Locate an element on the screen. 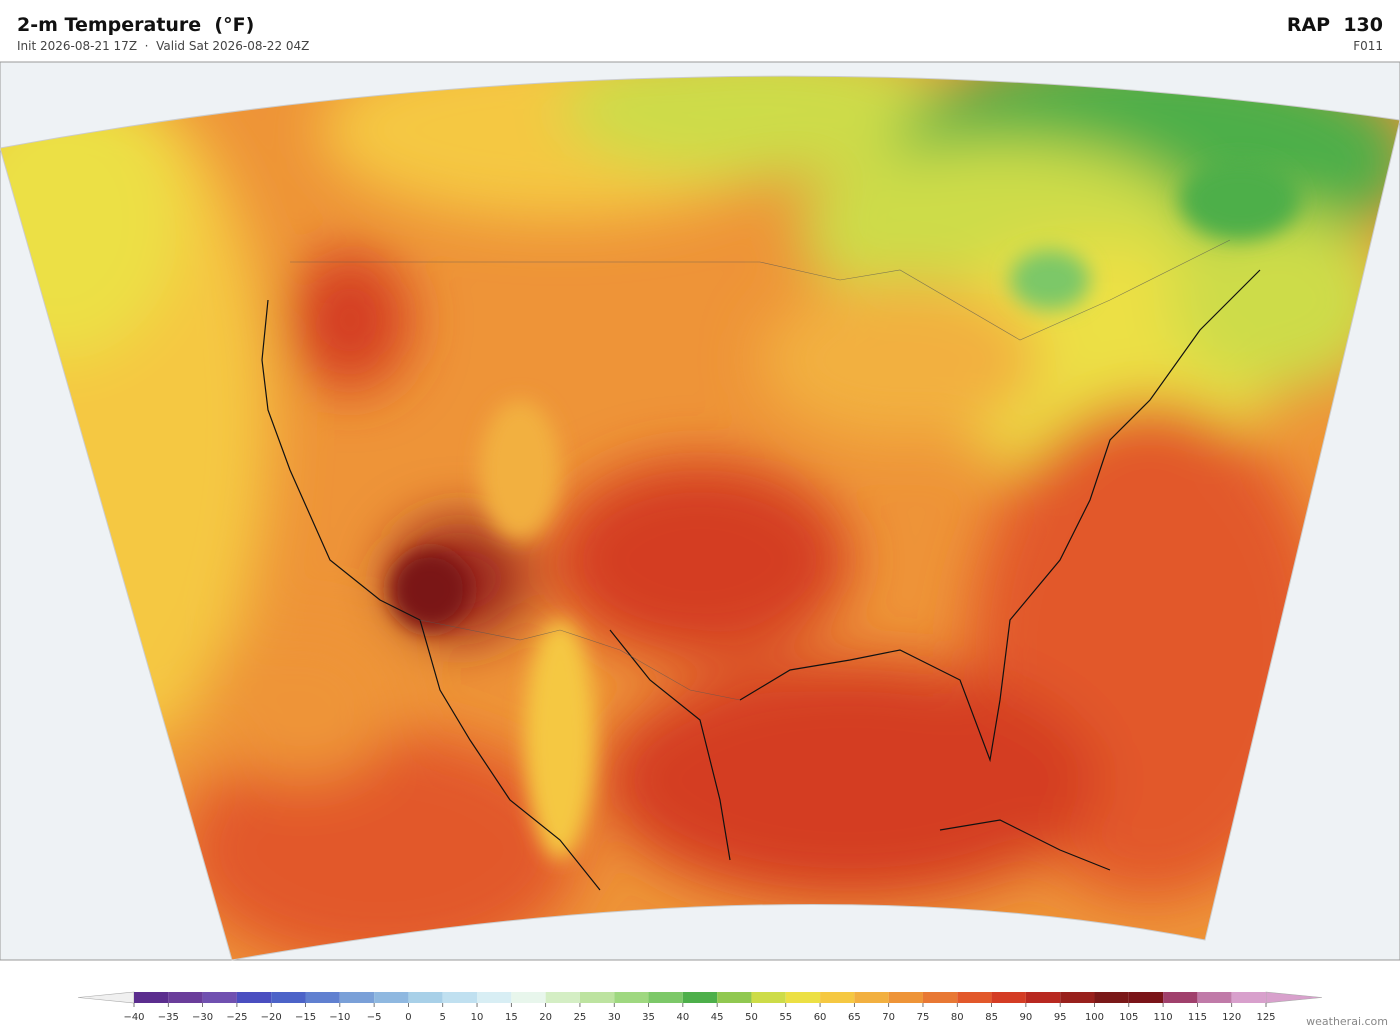  credit: weatherai.com is located at coordinates (1347, 1021).